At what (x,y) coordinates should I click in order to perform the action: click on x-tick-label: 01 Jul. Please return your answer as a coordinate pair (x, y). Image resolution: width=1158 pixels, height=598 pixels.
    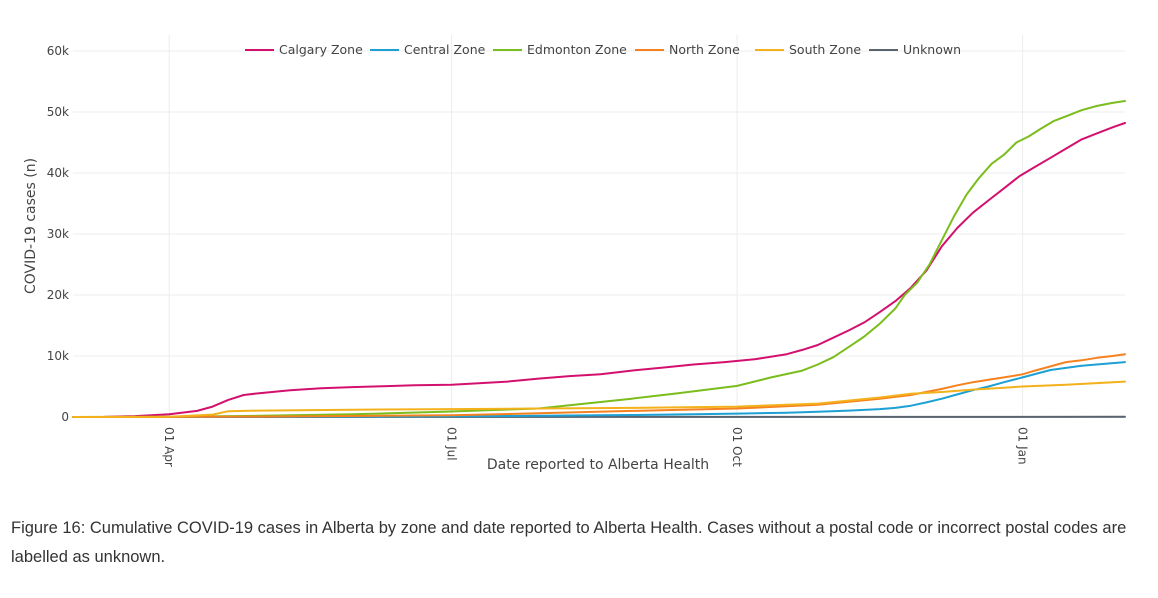
    Looking at the image, I should click on (452, 444).